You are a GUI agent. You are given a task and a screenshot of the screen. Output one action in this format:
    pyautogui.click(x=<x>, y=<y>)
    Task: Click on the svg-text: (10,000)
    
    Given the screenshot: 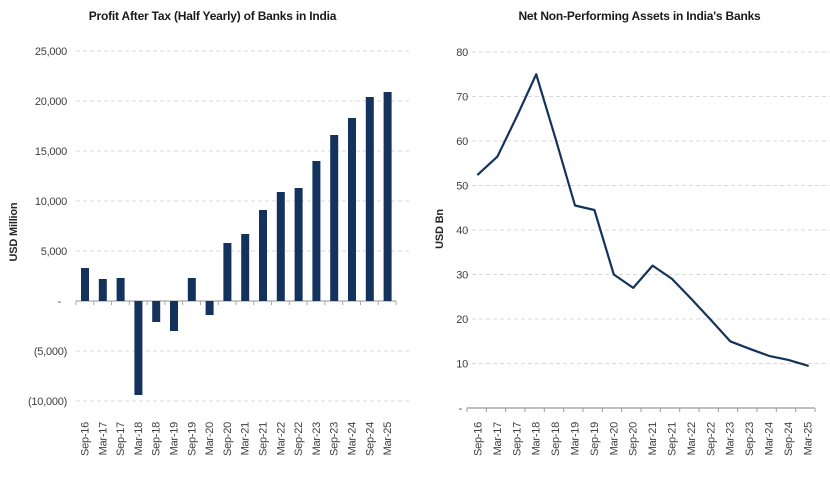 What is the action you would take?
    pyautogui.click(x=47, y=402)
    